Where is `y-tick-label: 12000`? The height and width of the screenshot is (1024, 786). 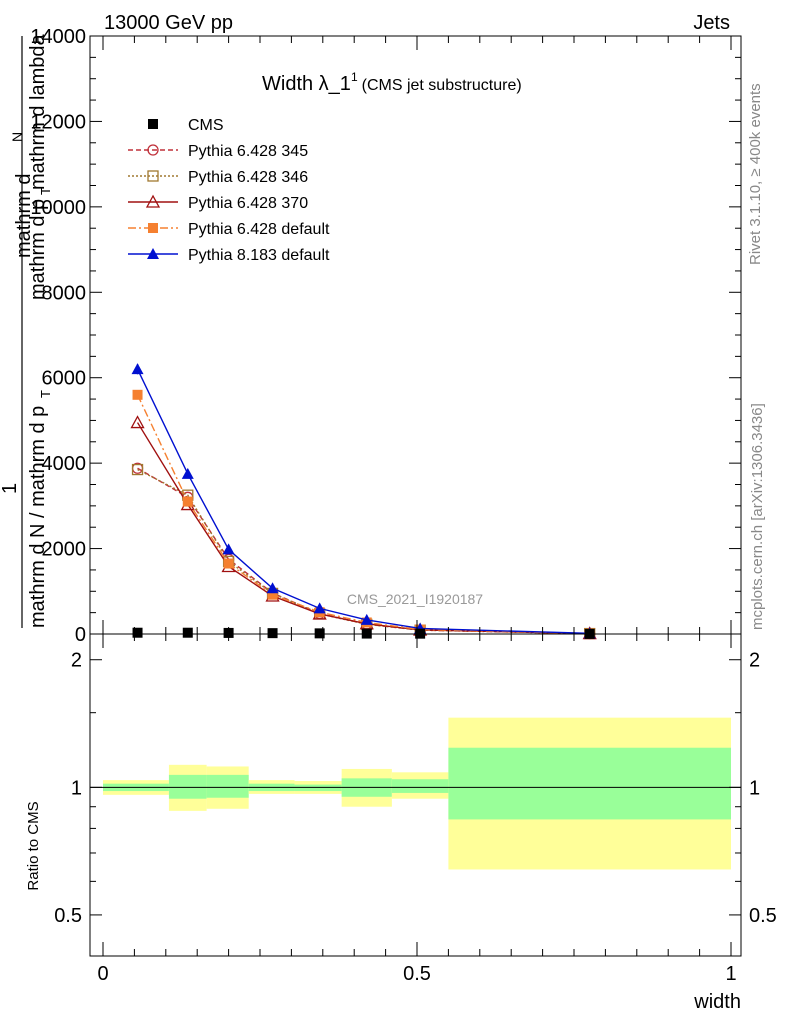
y-tick-label: 12000 is located at coordinates (58, 122).